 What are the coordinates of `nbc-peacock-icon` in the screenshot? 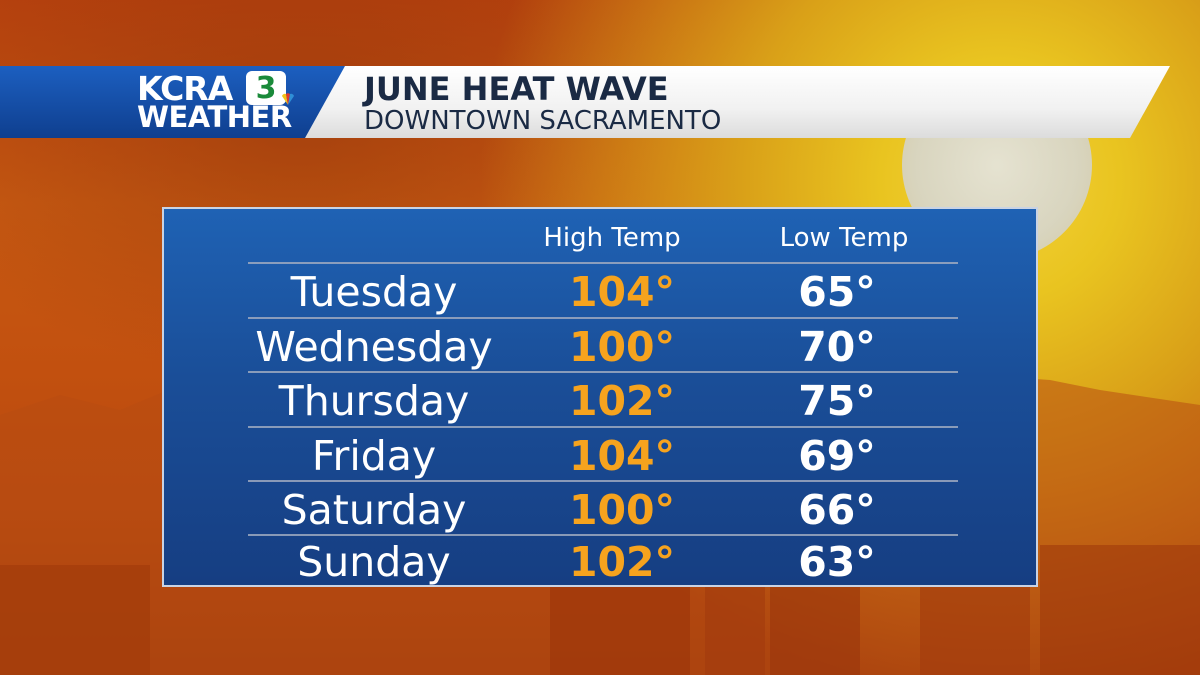 It's located at (288, 99).